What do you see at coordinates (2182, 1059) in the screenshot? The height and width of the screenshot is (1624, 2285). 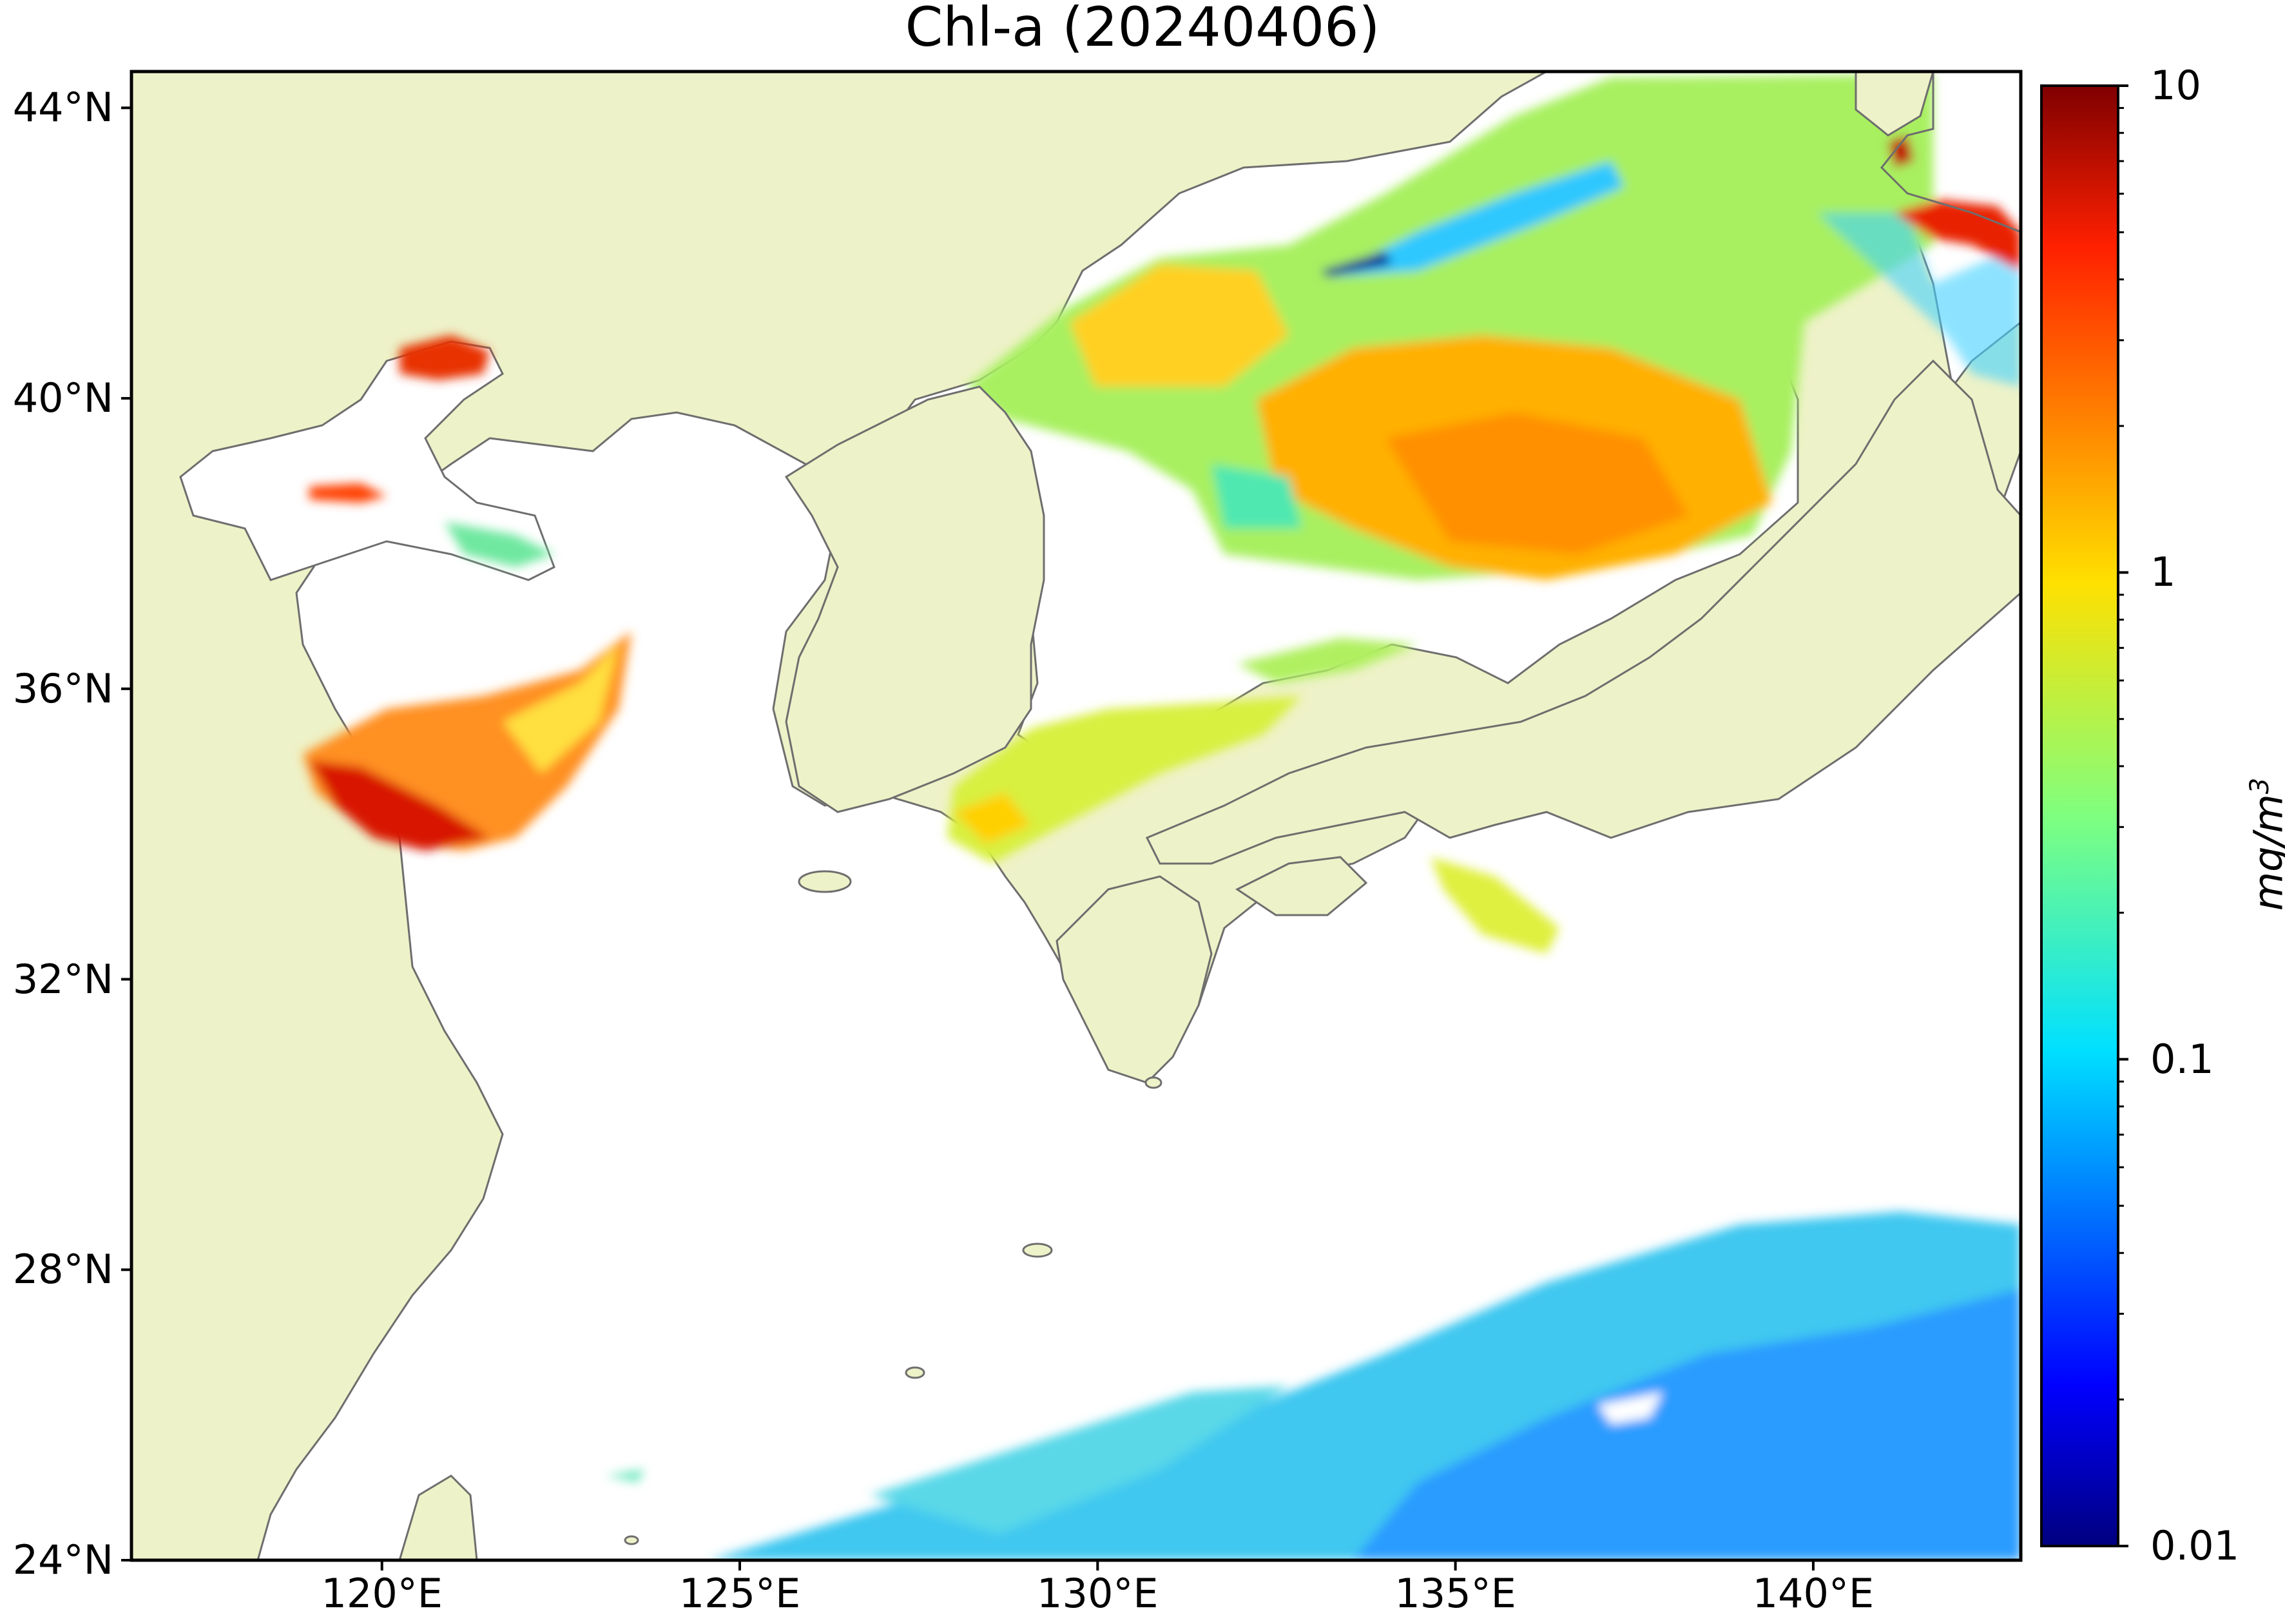 I see `colorbar-tick-label: 0.1` at bounding box center [2182, 1059].